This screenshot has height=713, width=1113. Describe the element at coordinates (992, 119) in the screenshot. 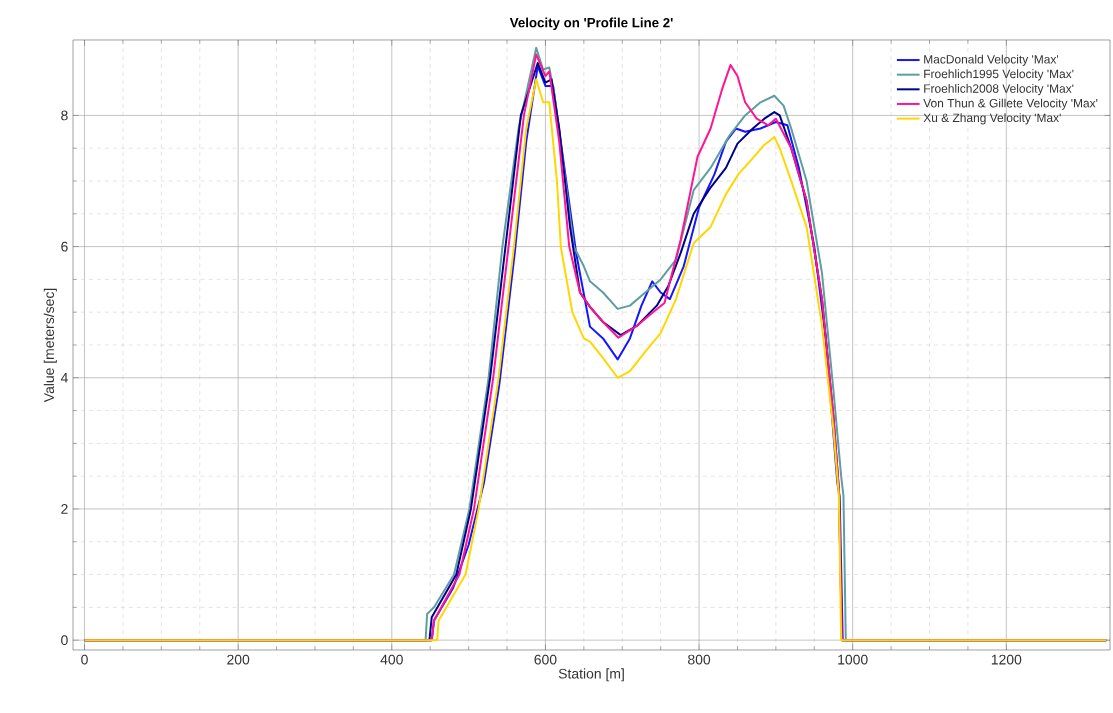

I see `legend-label: Xu & Zhang Velocity 'Max'` at that location.